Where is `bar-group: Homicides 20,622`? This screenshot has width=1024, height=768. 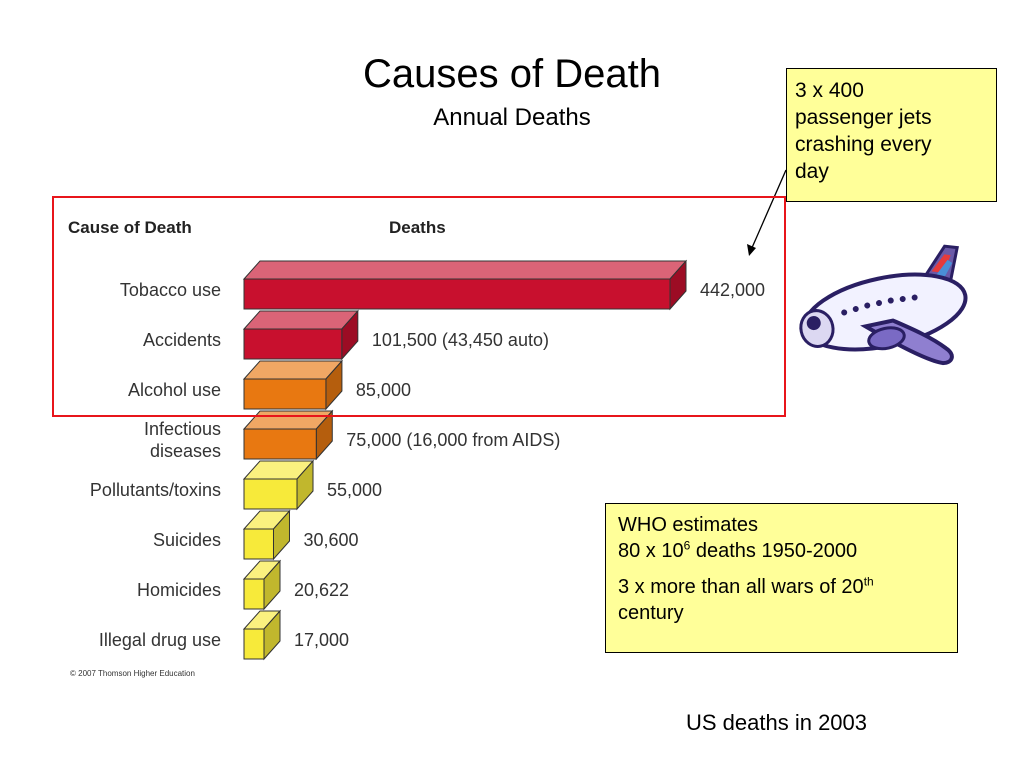
bar-group: Homicides 20,622 is located at coordinates (243, 585).